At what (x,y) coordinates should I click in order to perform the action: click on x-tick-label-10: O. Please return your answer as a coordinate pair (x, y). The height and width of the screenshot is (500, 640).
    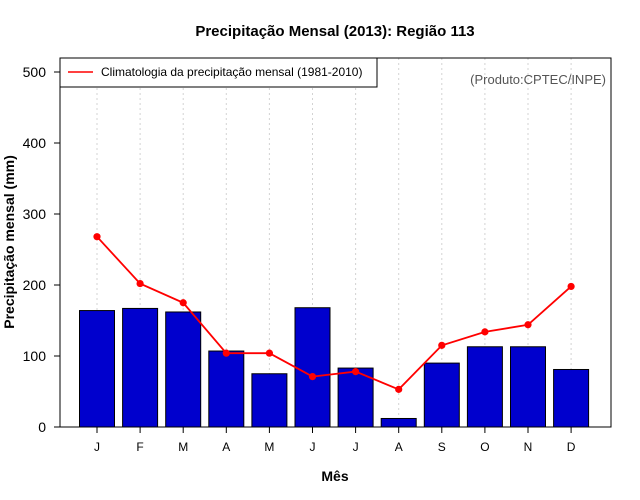
    Looking at the image, I should click on (484, 447).